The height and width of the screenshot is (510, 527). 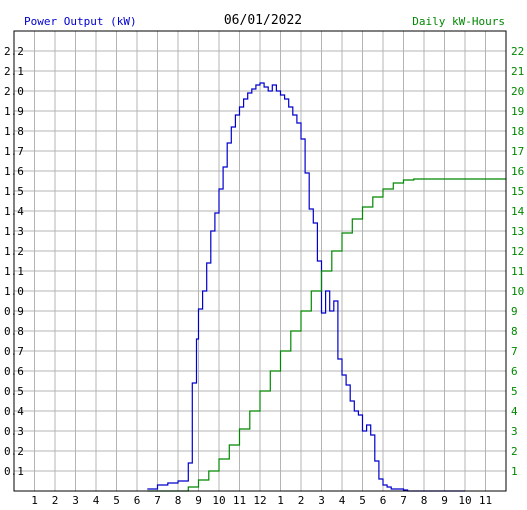 What do you see at coordinates (514, 351) in the screenshot?
I see `y2-tick-label: 7` at bounding box center [514, 351].